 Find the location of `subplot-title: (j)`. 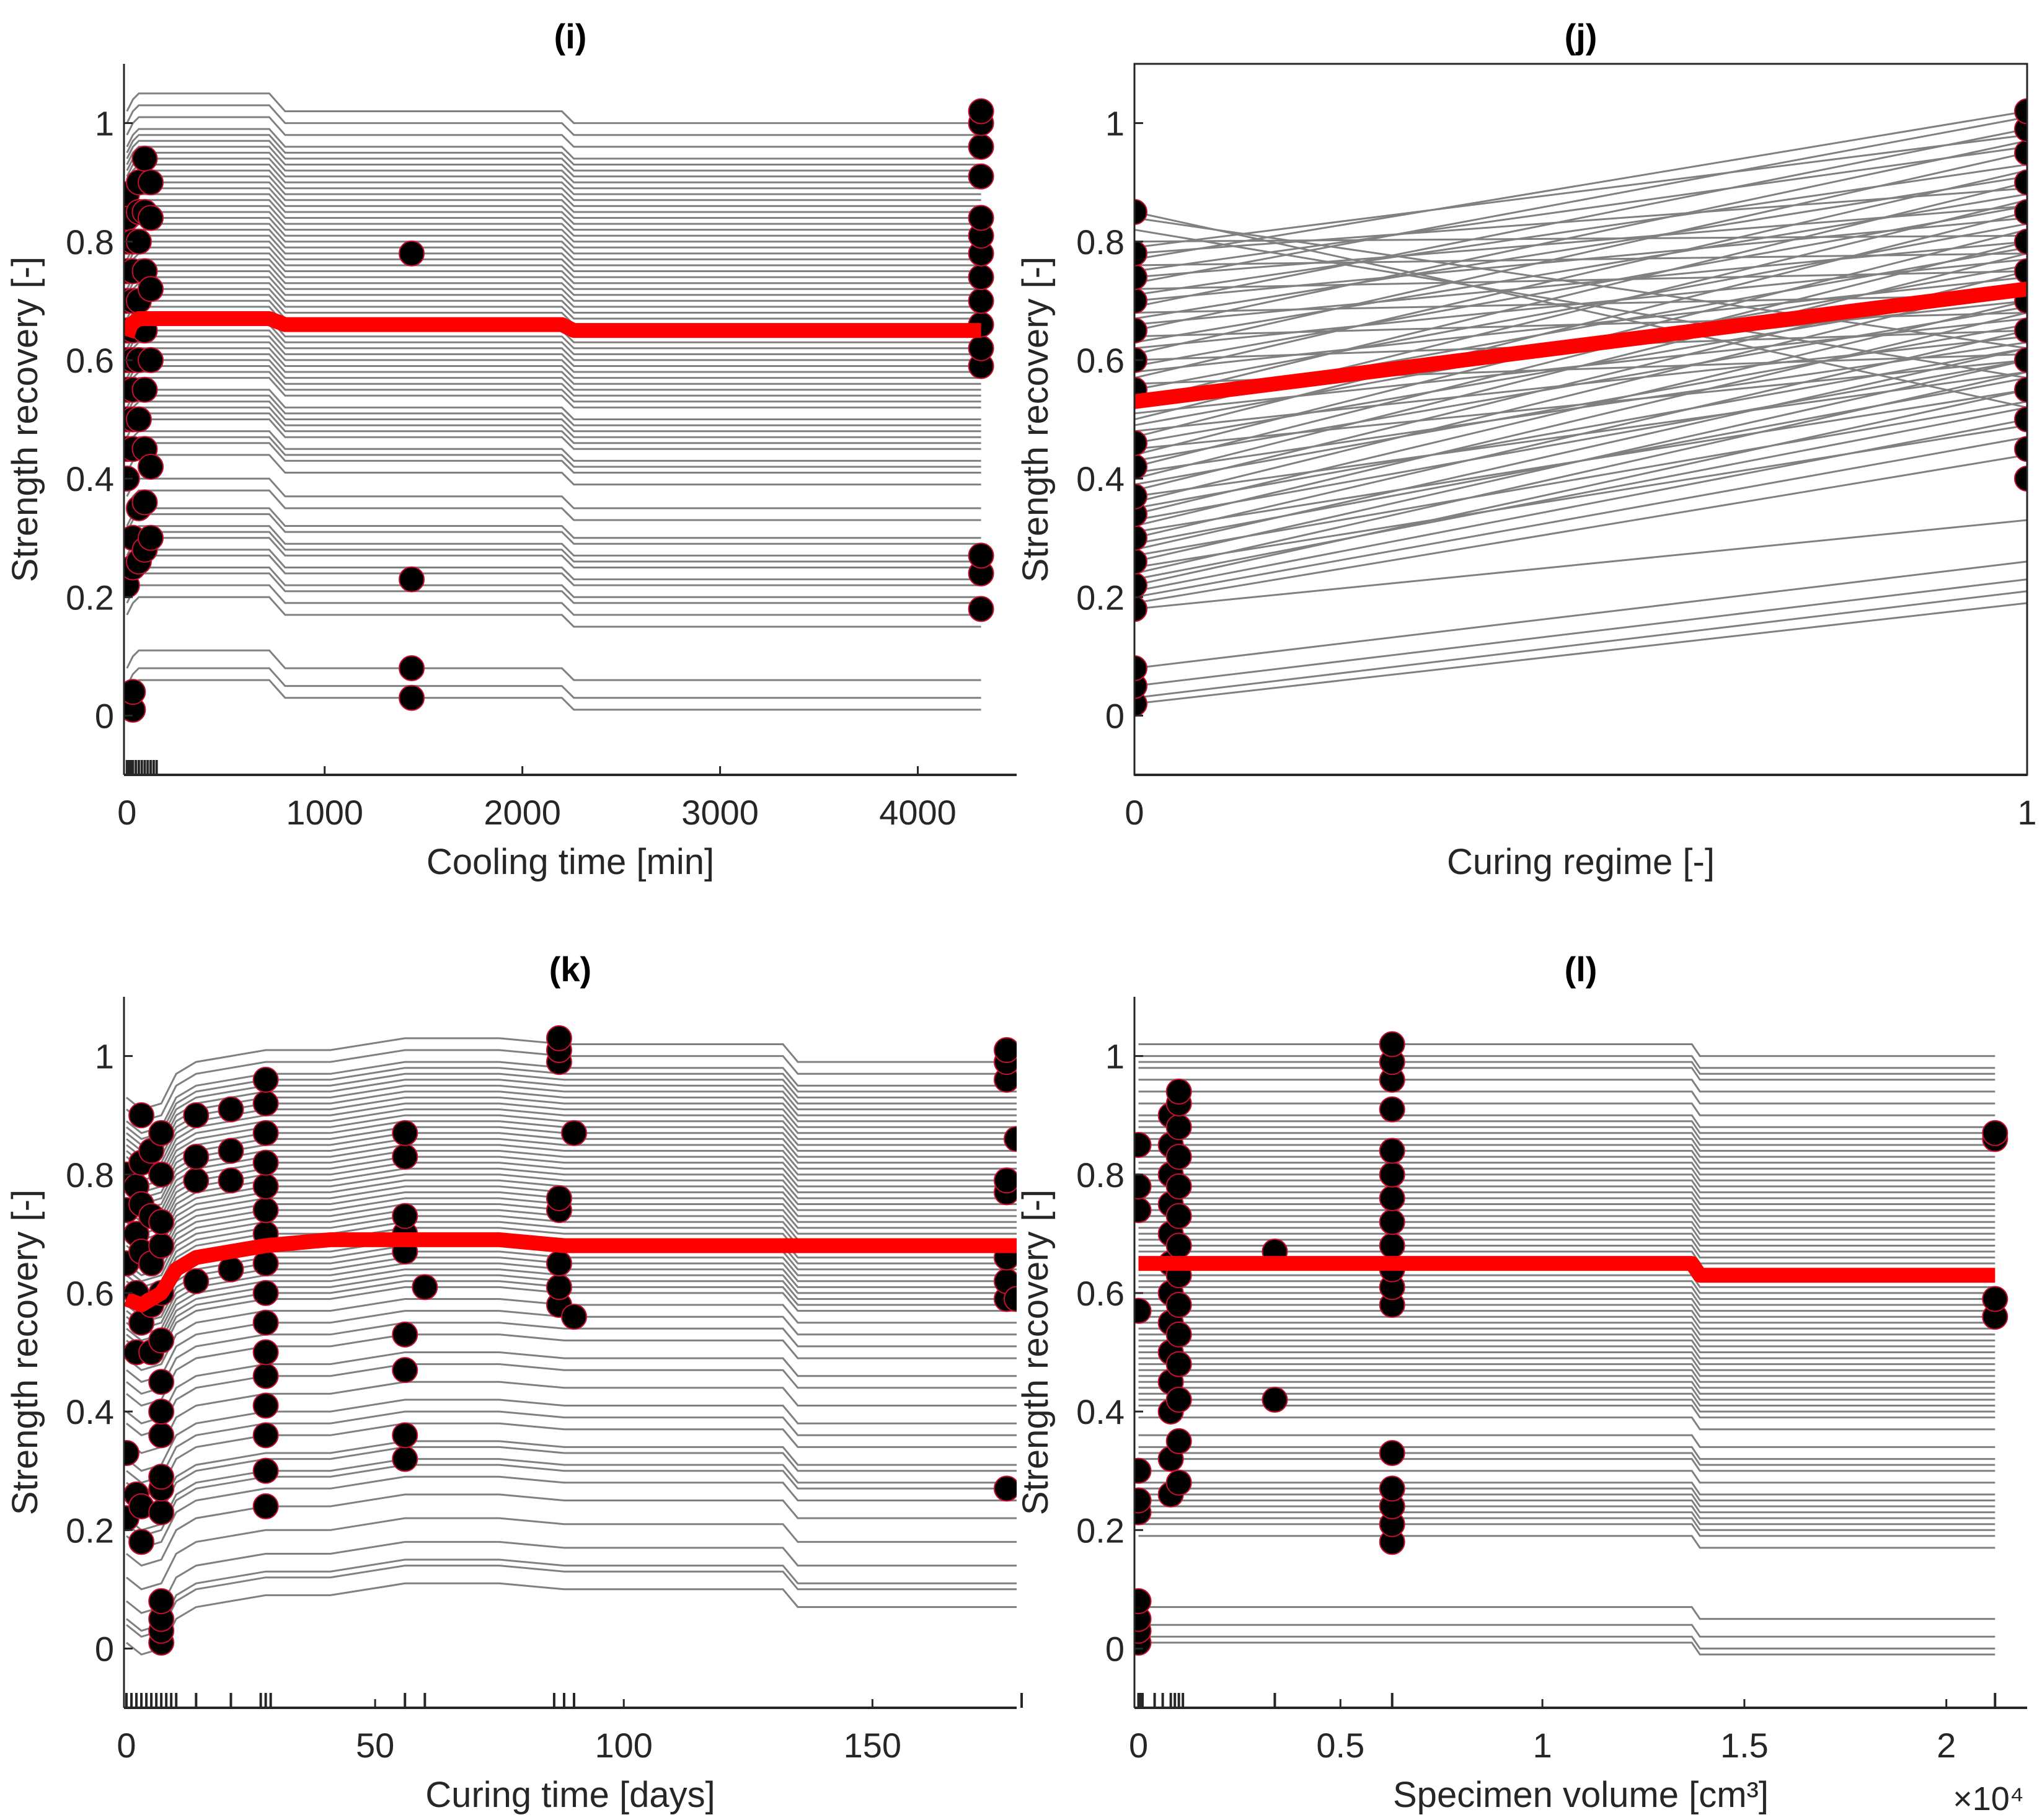

subplot-title: (j) is located at coordinates (1581, 36).